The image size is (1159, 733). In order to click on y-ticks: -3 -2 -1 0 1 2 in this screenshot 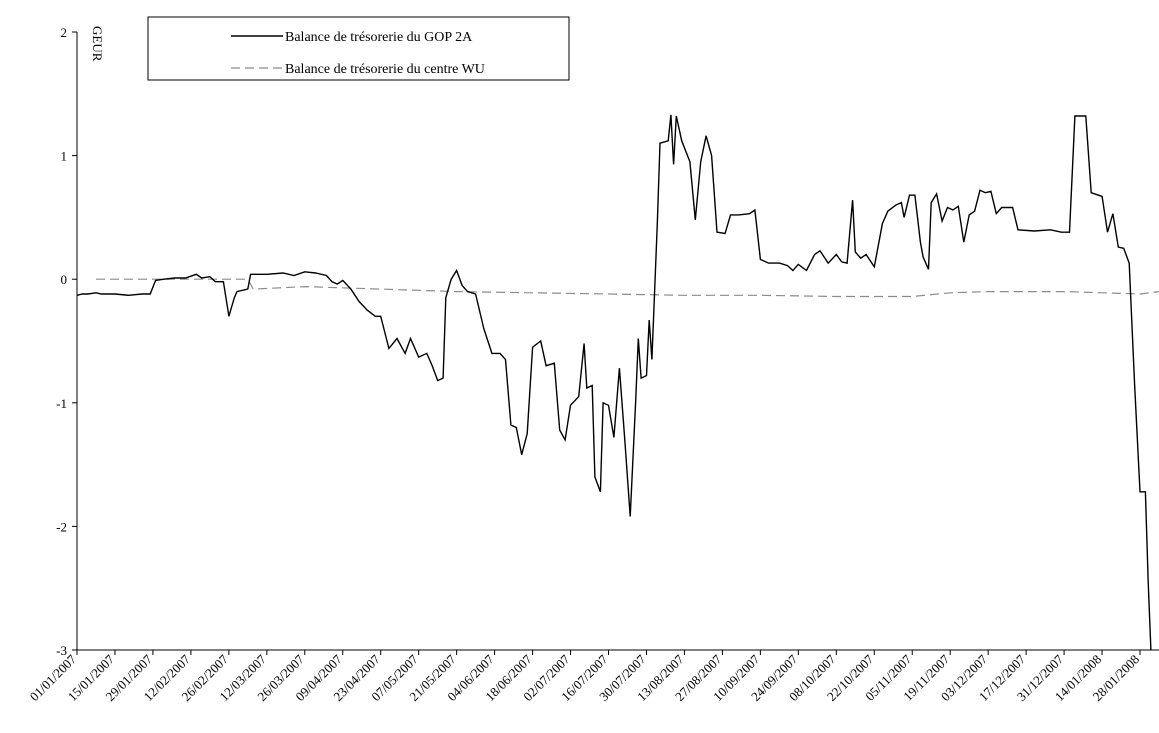, I will do `click(66, 341)`.